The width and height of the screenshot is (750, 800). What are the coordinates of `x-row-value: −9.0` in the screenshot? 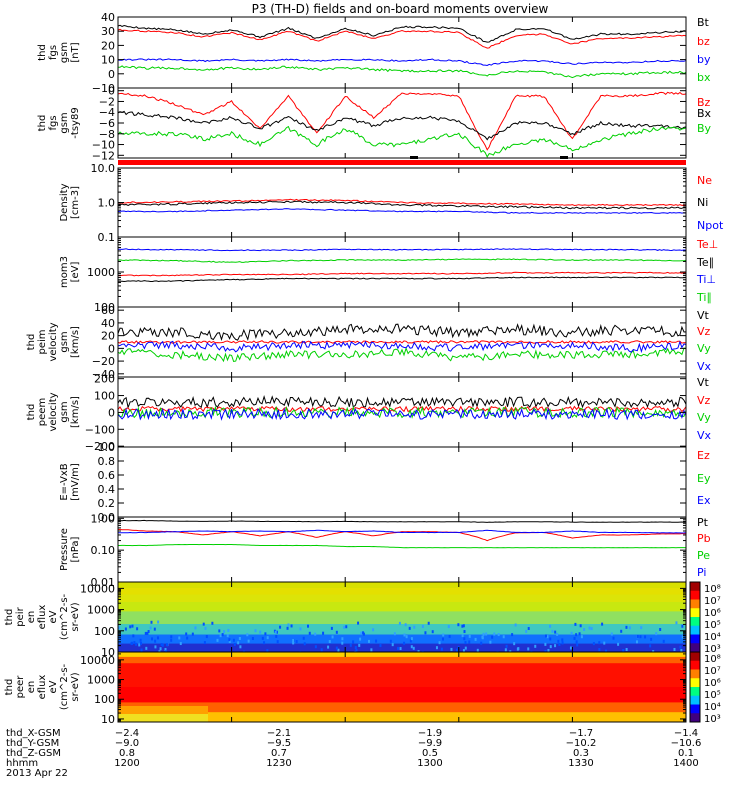 It's located at (127, 743).